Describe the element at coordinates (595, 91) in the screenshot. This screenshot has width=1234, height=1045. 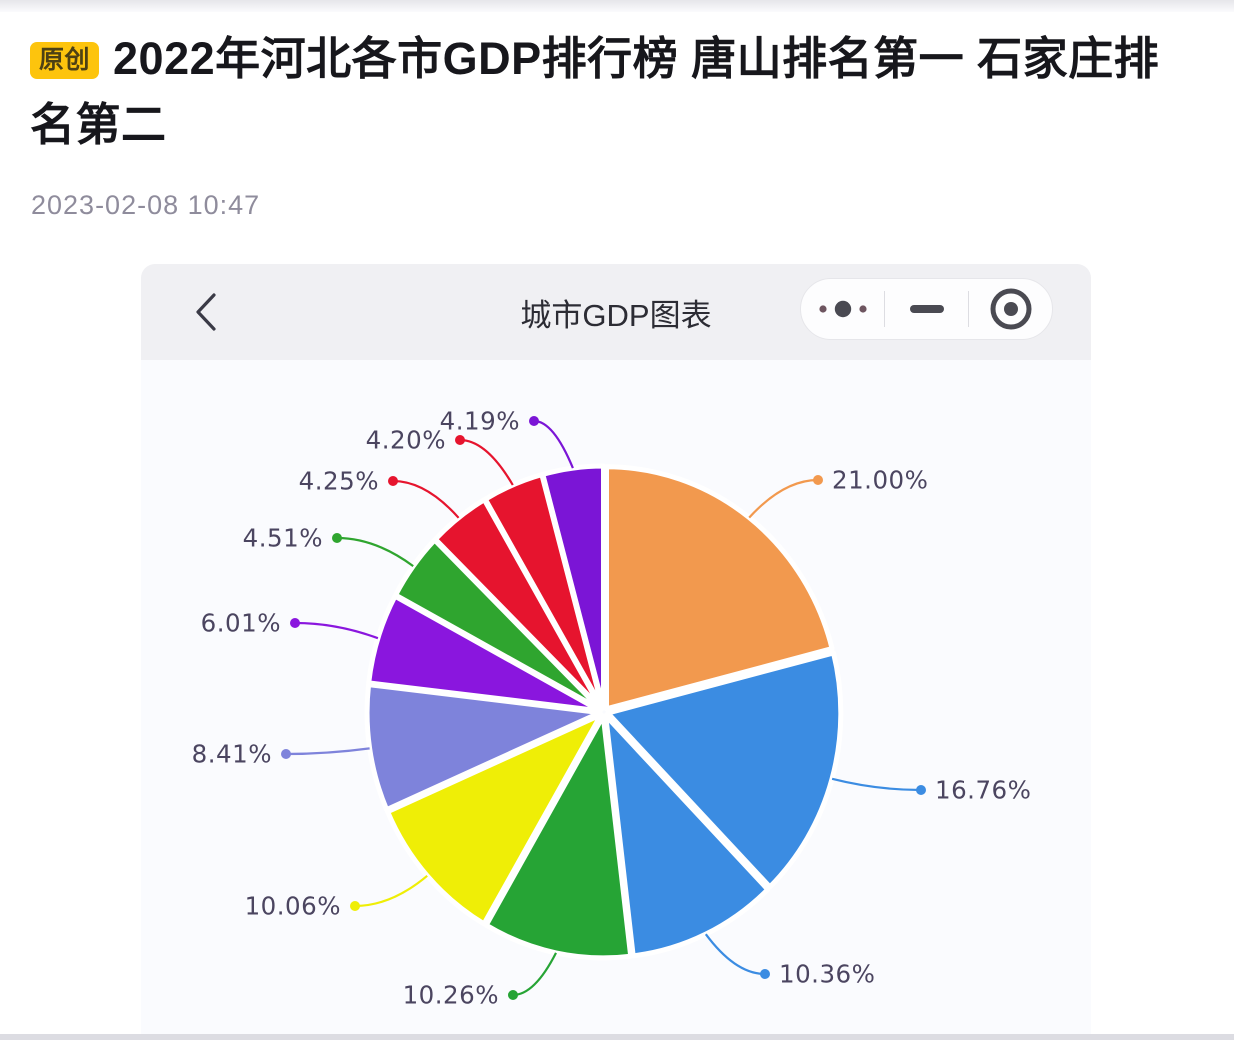
I see `article-title-text: 2022年河北各市GDP排行榜 唐山排名第一 石家庄排名第二` at that location.